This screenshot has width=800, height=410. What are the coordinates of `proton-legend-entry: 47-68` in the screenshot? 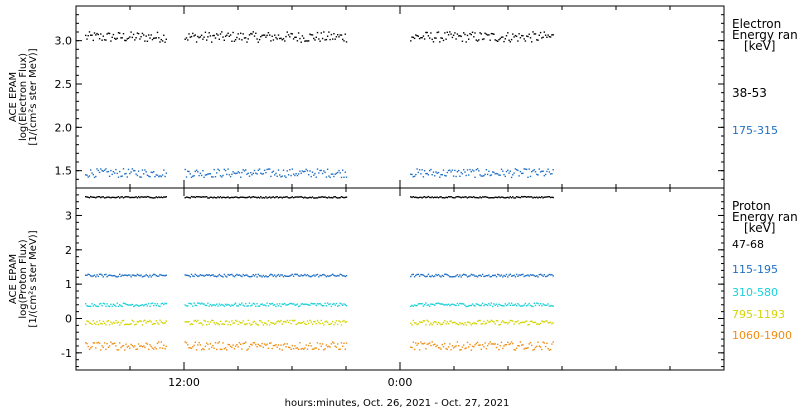 It's located at (748, 244).